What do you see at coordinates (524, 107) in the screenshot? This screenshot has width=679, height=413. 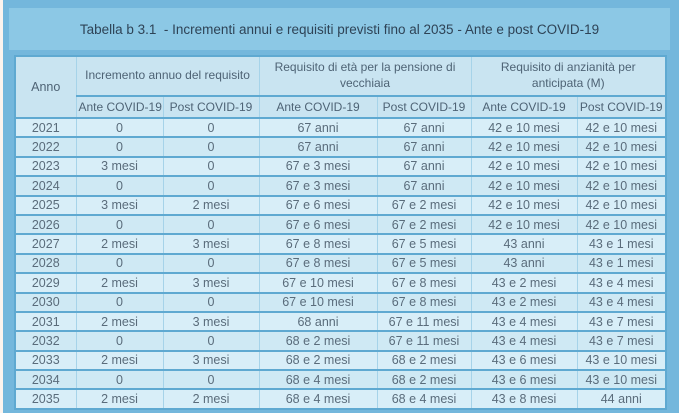 I see `subheader-anticipata-ante: Ante COVID-19` at bounding box center [524, 107].